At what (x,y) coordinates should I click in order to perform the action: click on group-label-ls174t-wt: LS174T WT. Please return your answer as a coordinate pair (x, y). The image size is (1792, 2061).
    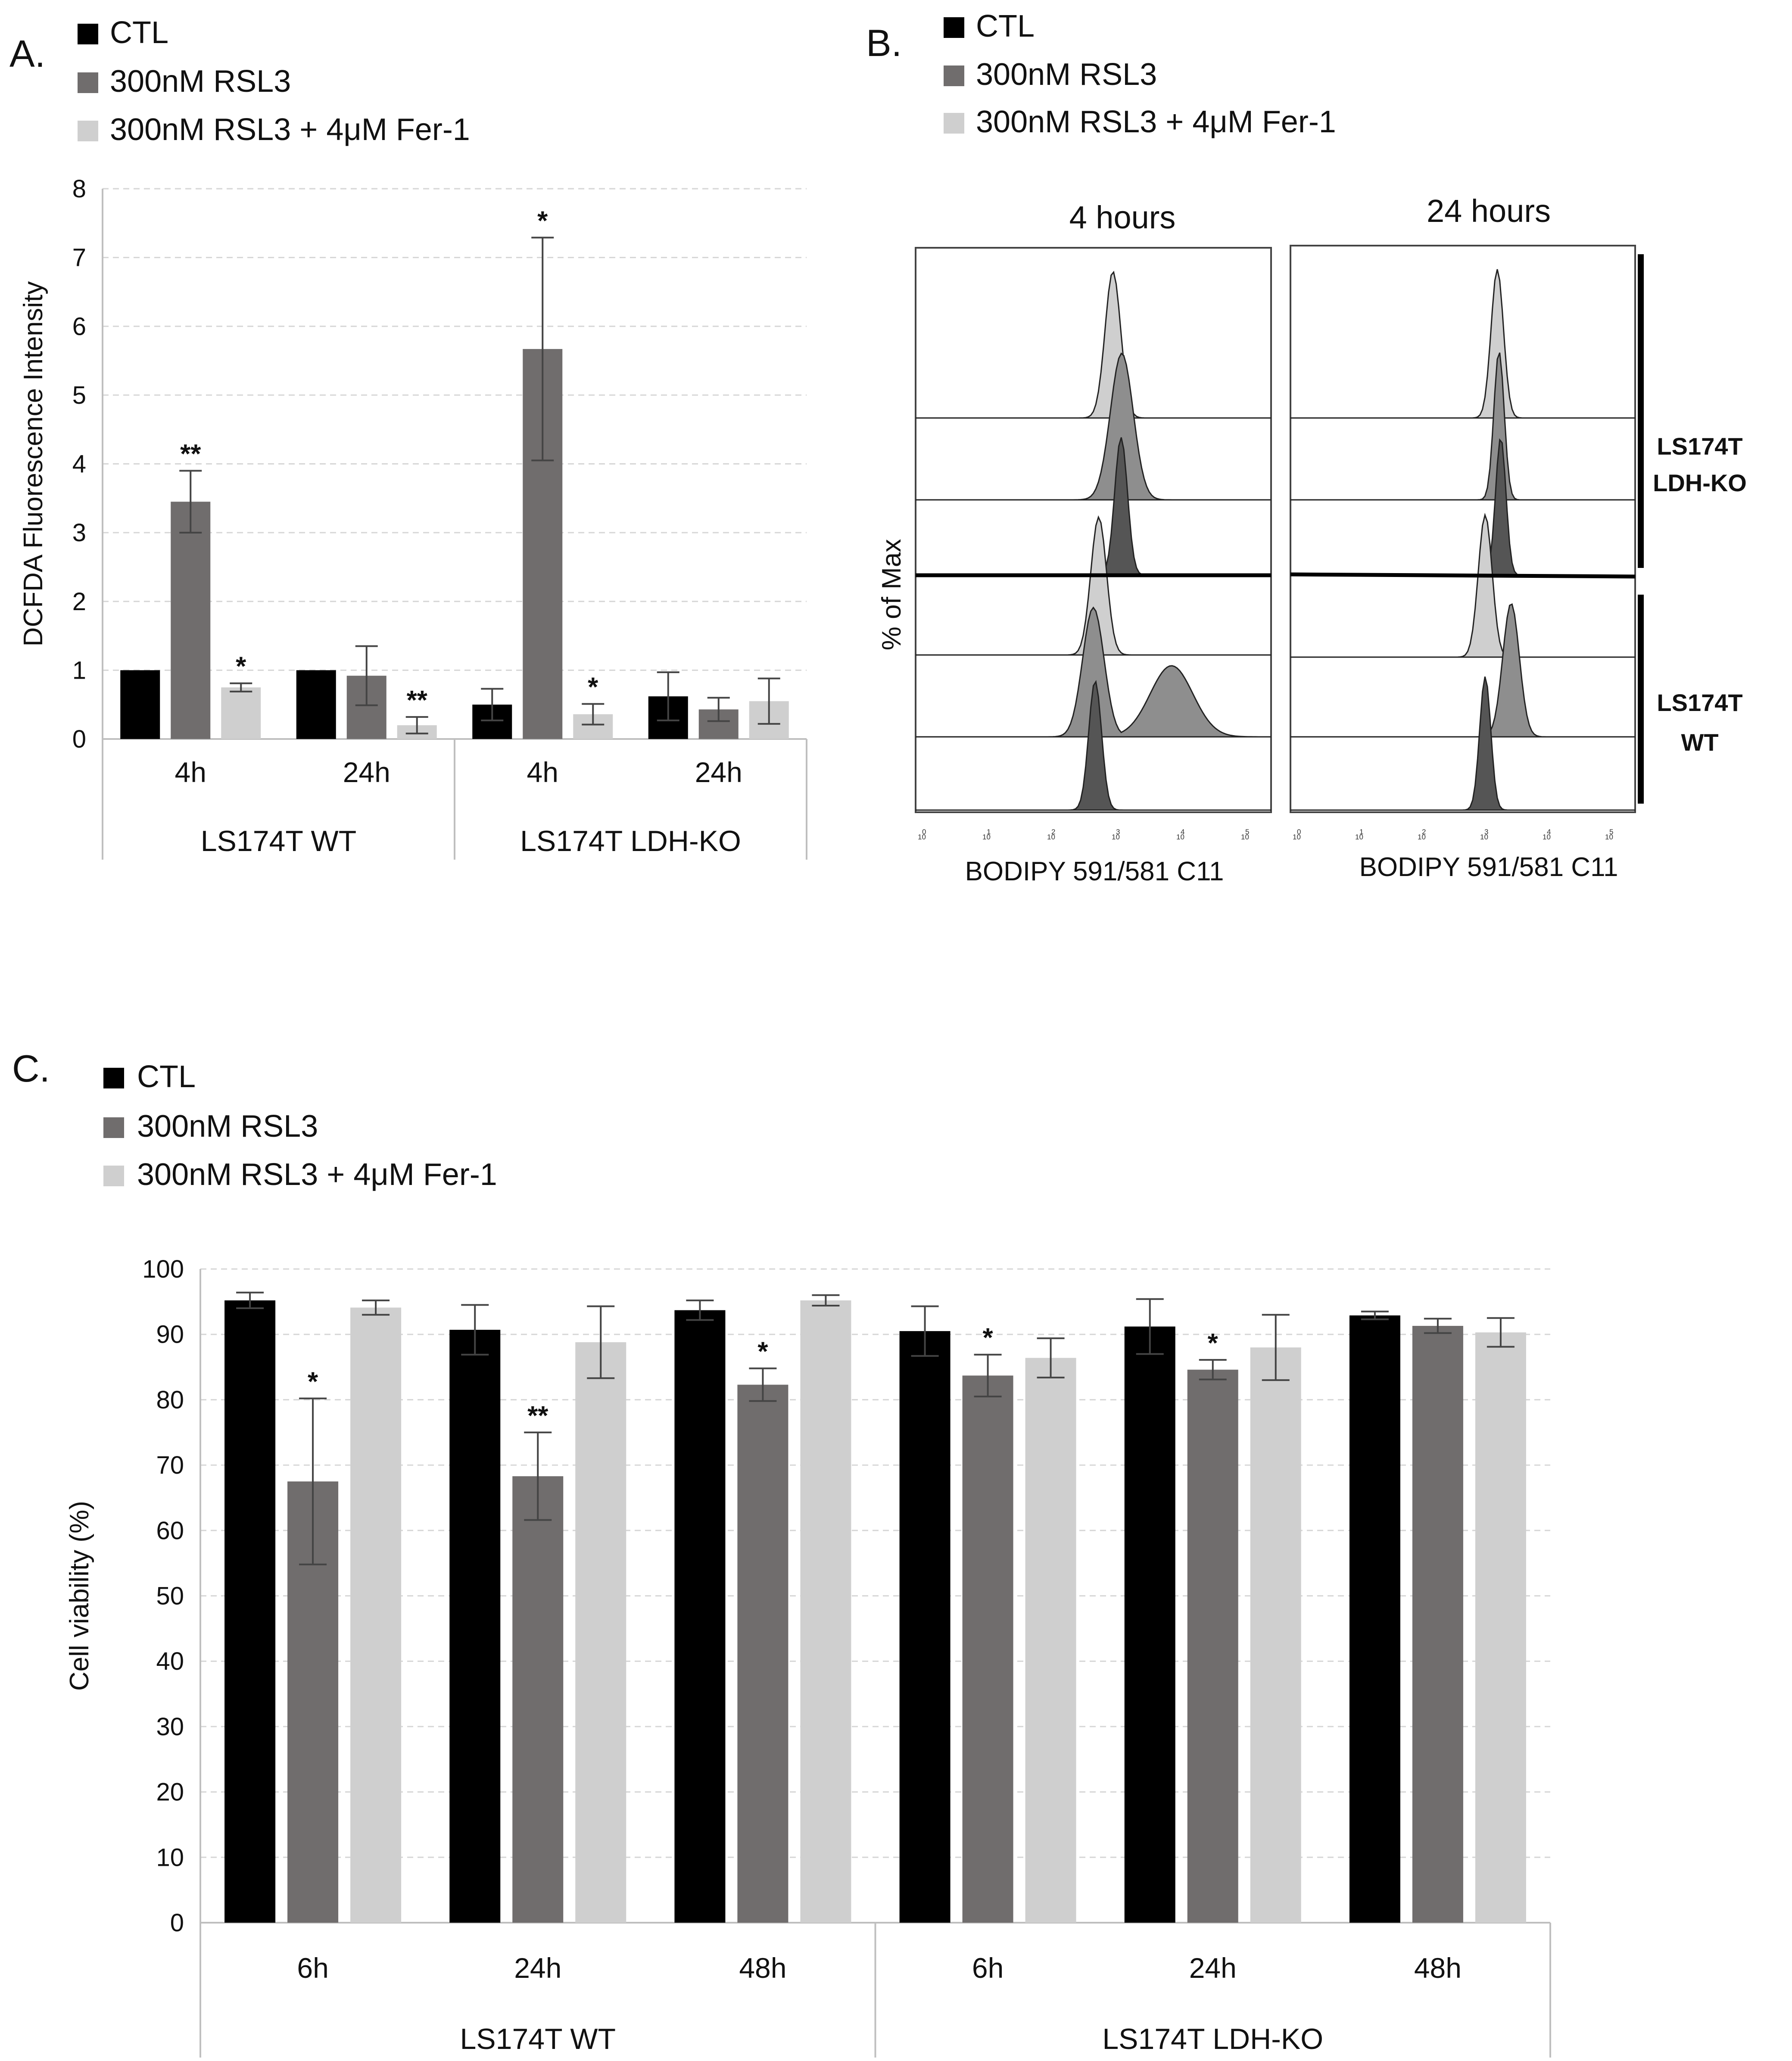
    Looking at the image, I should click on (538, 2039).